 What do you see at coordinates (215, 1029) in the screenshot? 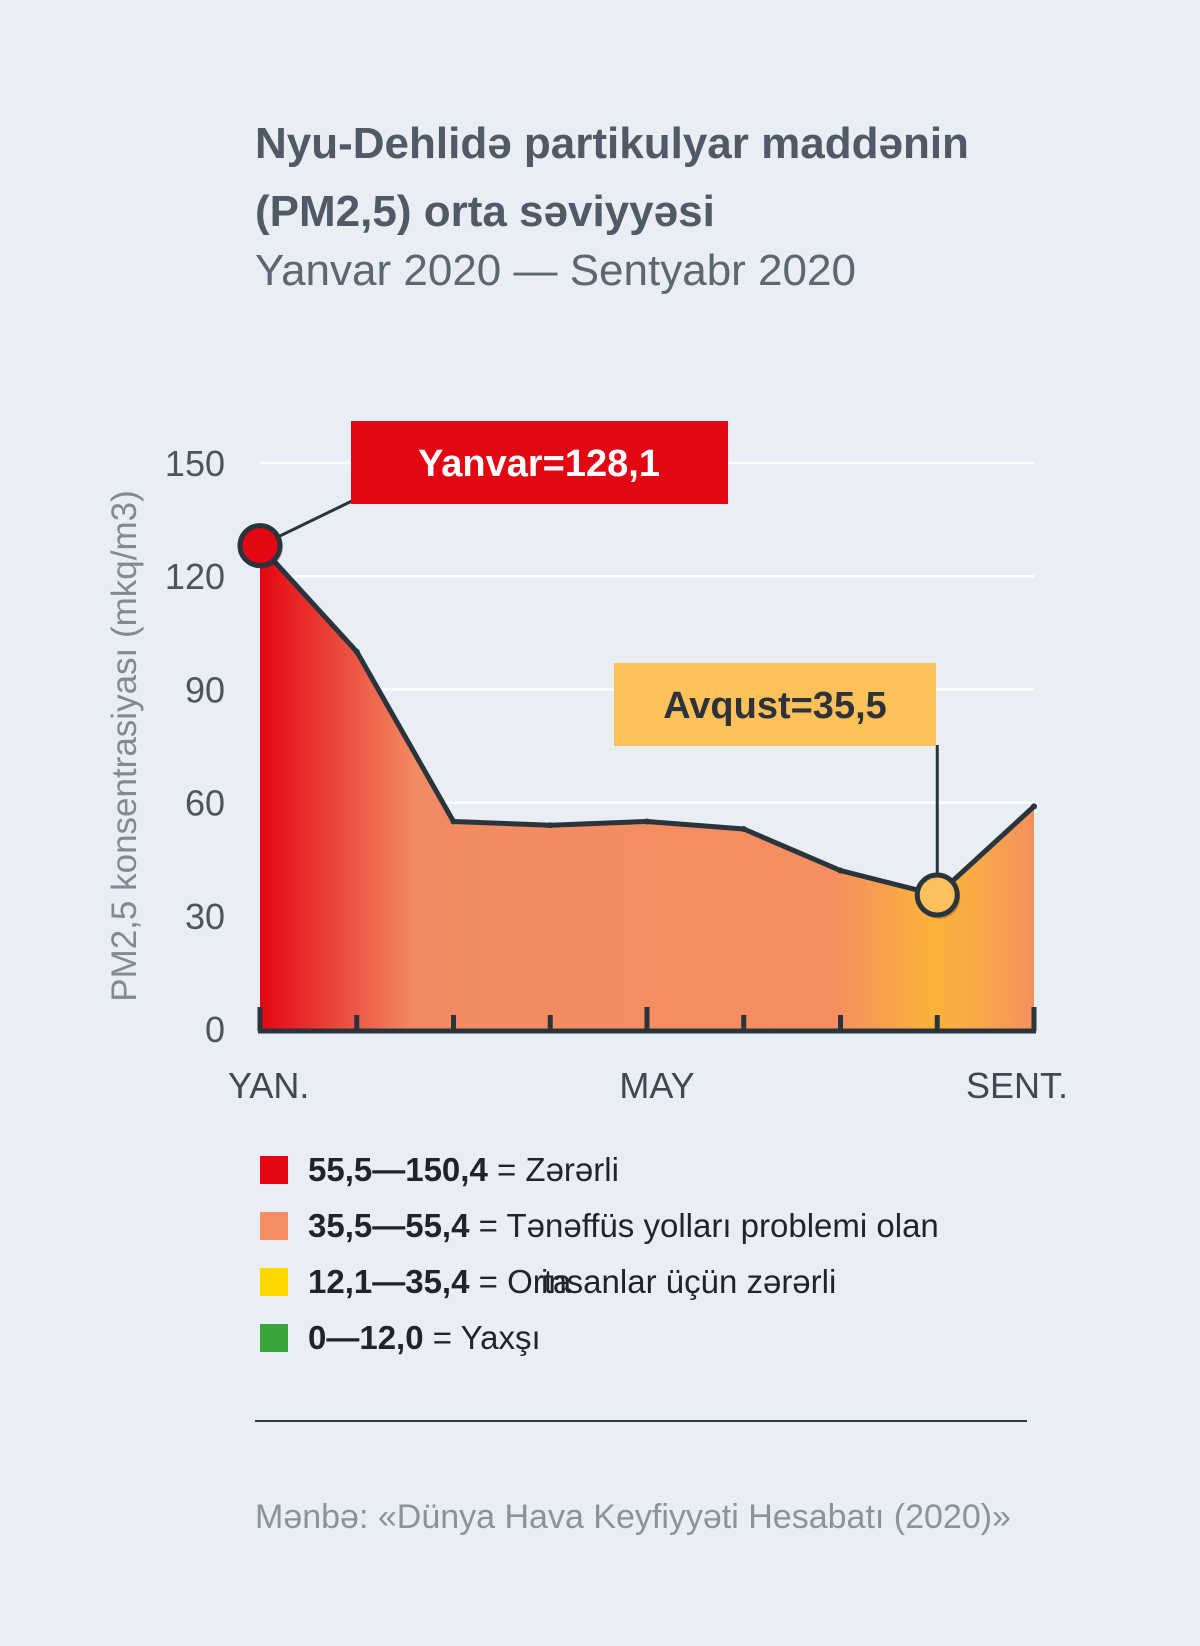
I see `y-tick-label: 0` at bounding box center [215, 1029].